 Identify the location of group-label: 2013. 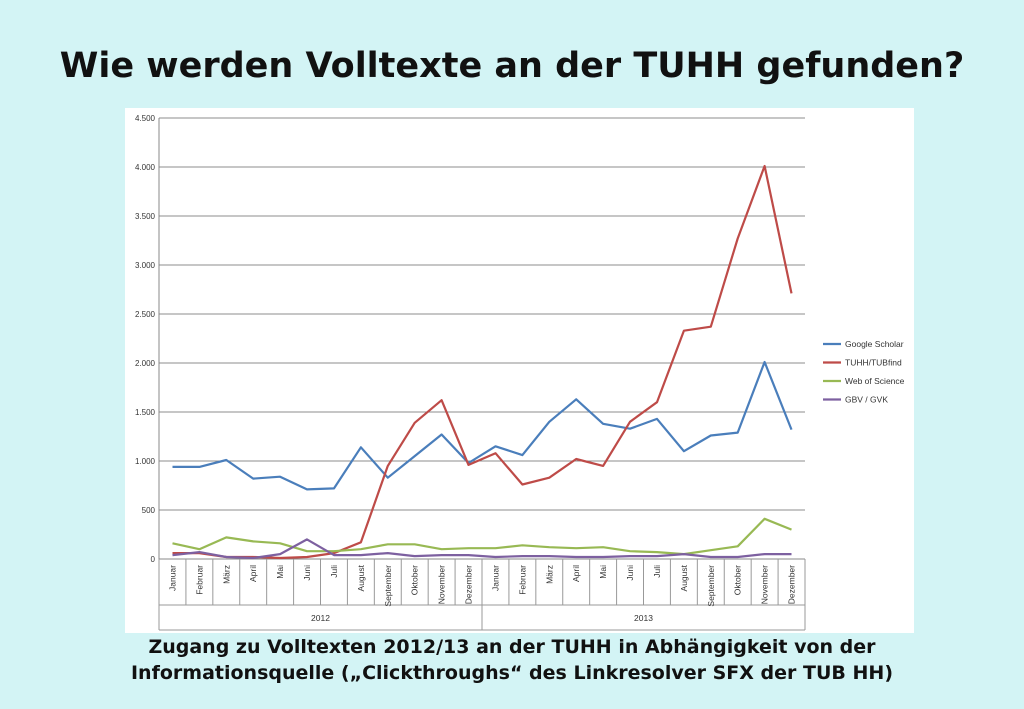
(643, 618).